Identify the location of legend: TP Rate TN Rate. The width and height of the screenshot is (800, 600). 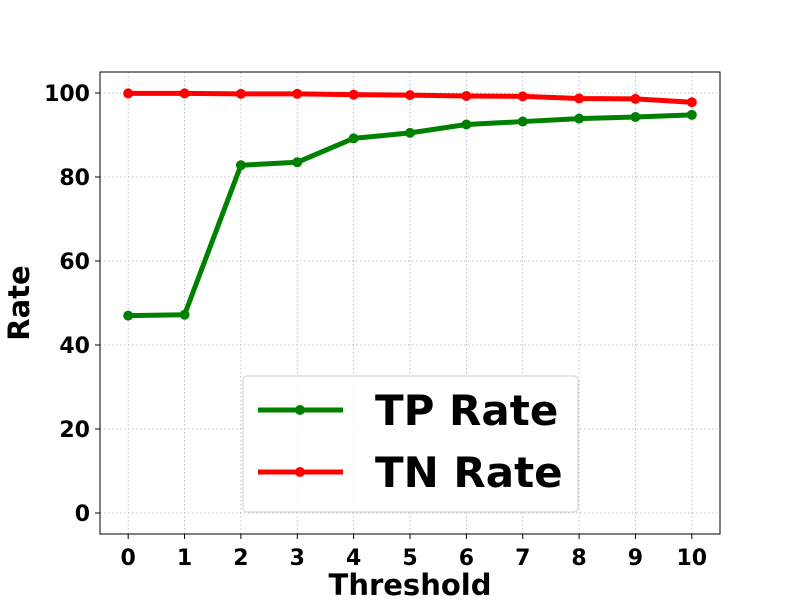
(410, 444).